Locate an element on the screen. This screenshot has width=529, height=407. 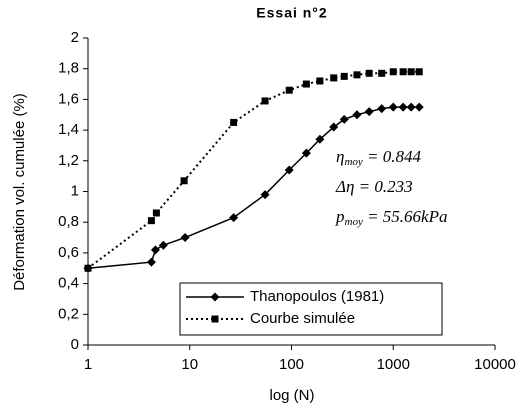
legend-box is located at coordinates (311, 309).